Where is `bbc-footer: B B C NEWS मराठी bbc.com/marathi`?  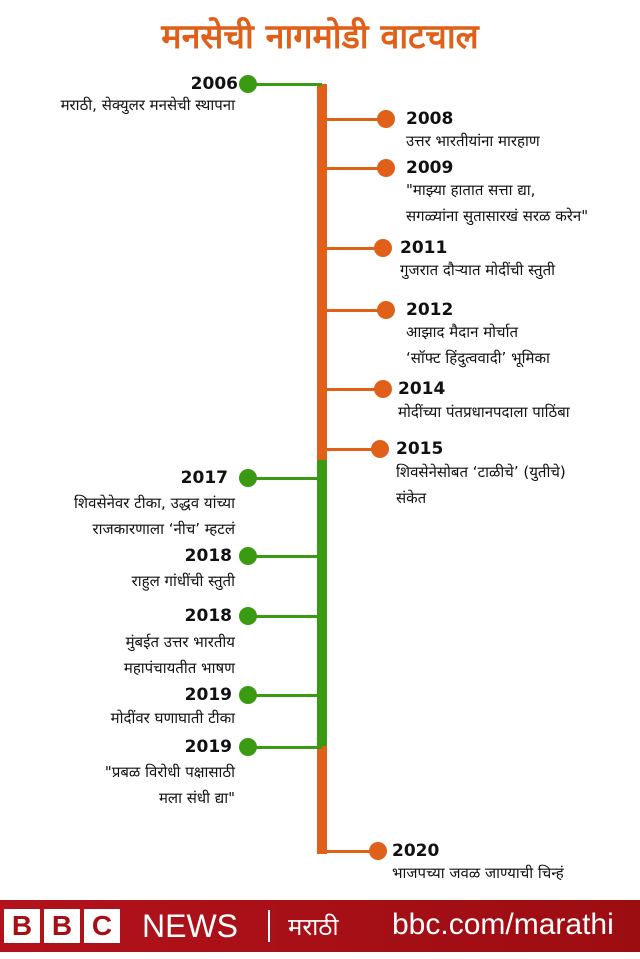
bbc-footer: B B C NEWS मराठी bbc.com/marathi is located at coordinates (320, 926).